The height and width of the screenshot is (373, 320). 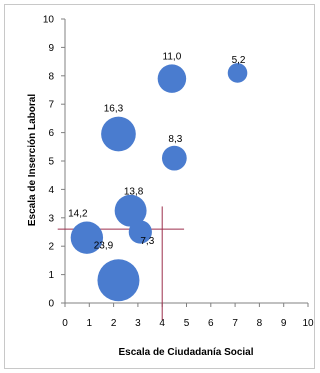 What do you see at coordinates (211, 323) in the screenshot?
I see `x-tick-label: 6` at bounding box center [211, 323].